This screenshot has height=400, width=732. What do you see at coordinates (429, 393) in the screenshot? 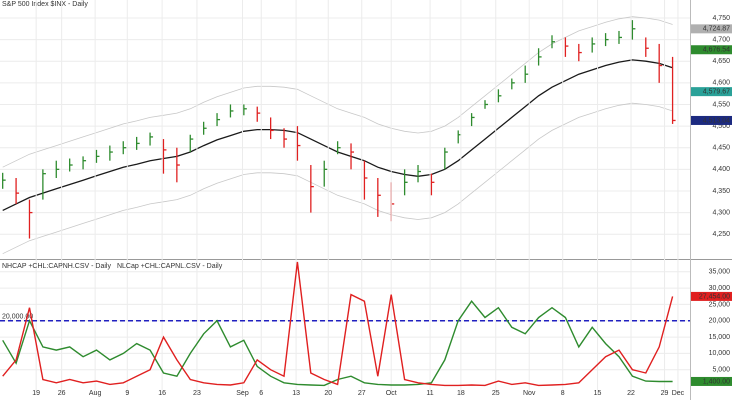
I see `x-tick-label: 11` at bounding box center [429, 393].